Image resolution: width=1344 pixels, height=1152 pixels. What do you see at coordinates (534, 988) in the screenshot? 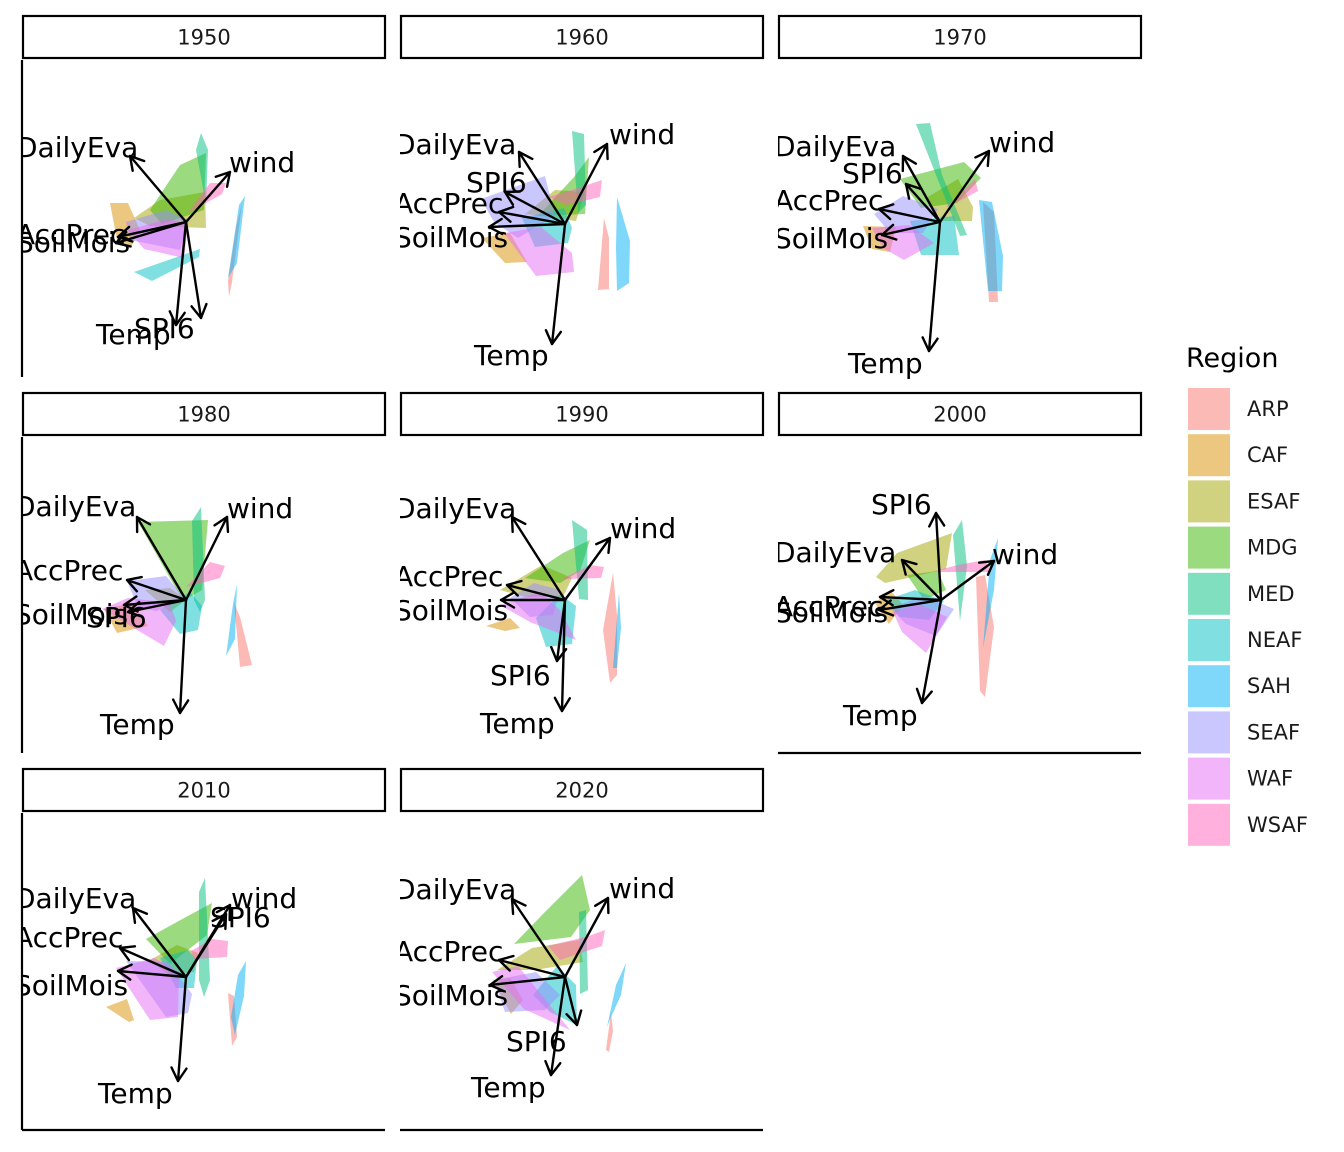
I see `panel-plot-area: DailyEva wind AccPrec SoilMois SPI6 Temp` at bounding box center [534, 988].